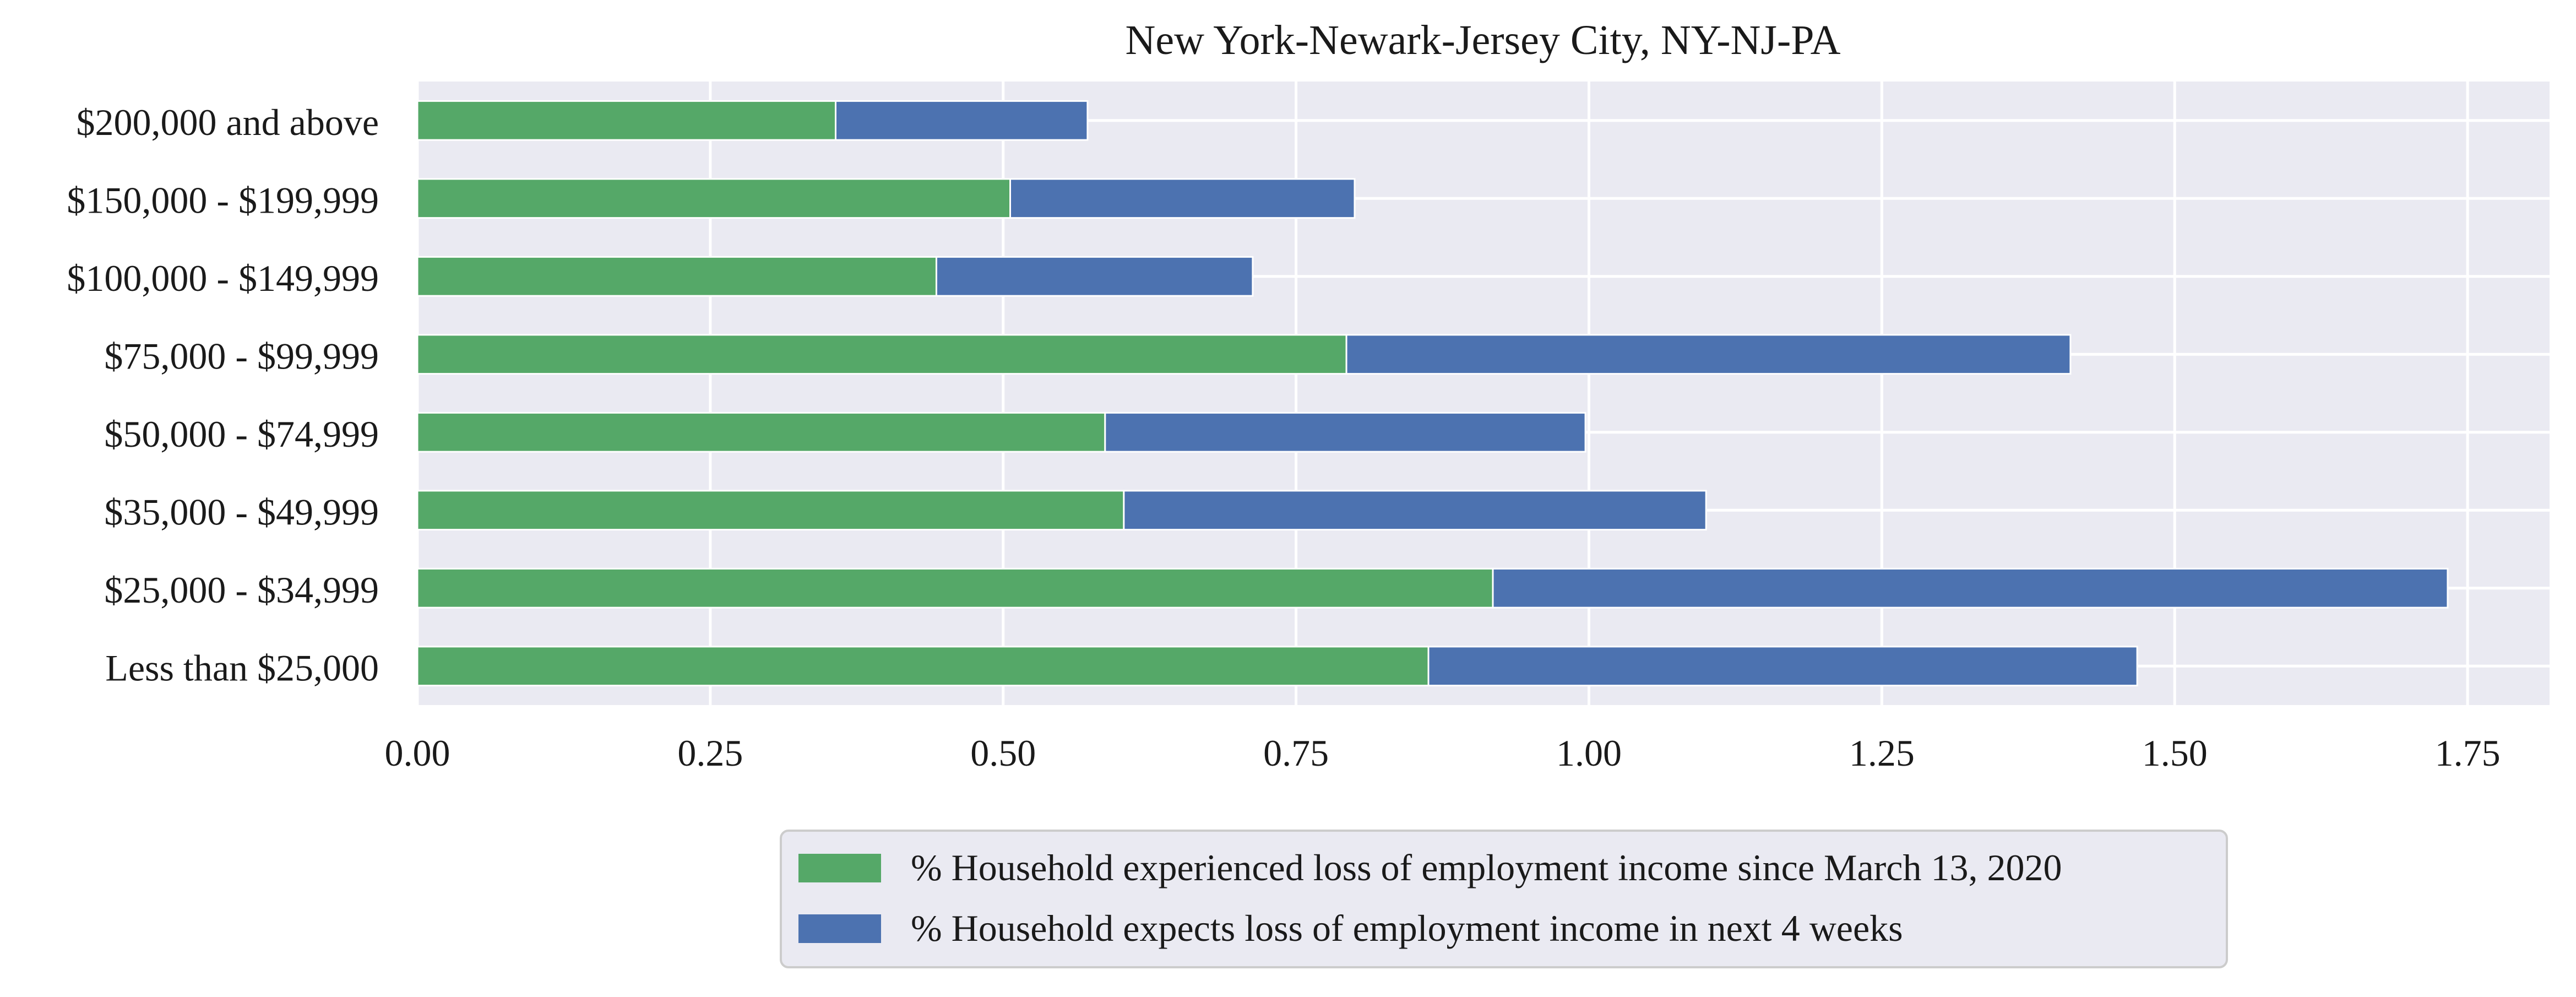 Image resolution: width=2576 pixels, height=997 pixels. What do you see at coordinates (241, 434) in the screenshot?
I see `y-tick-label: $50,000 - $74,999` at bounding box center [241, 434].